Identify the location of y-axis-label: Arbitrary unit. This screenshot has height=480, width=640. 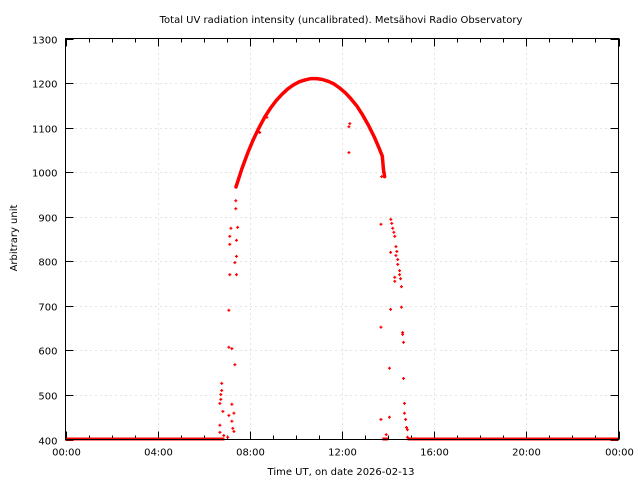
(14, 238).